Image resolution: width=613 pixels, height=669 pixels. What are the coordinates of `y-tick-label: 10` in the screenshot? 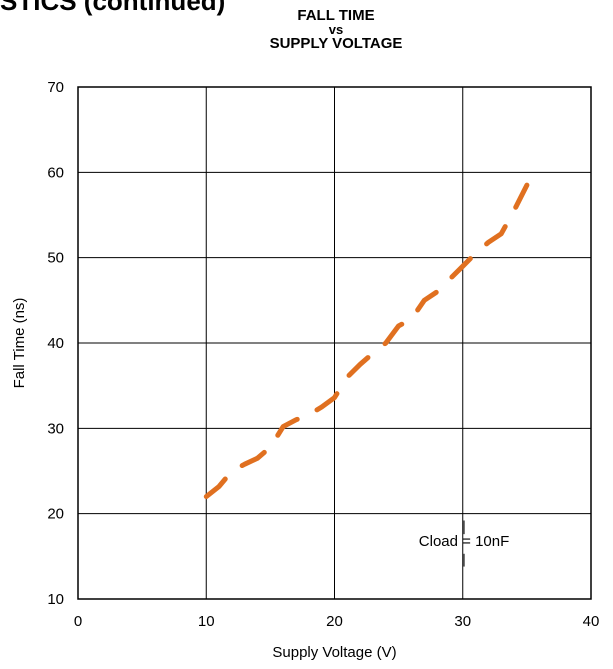 It's located at (55, 599).